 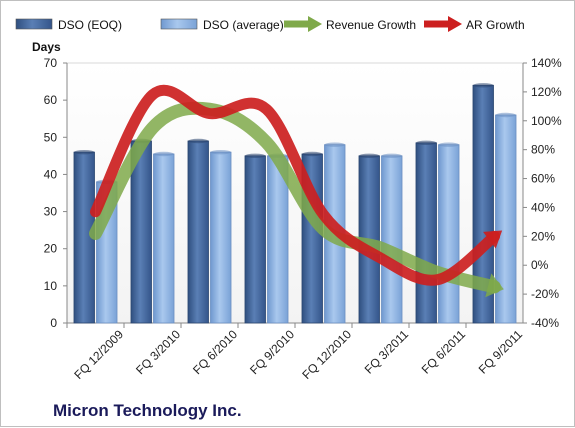 What do you see at coordinates (51, 100) in the screenshot?
I see `y-left-tick-label: 60` at bounding box center [51, 100].